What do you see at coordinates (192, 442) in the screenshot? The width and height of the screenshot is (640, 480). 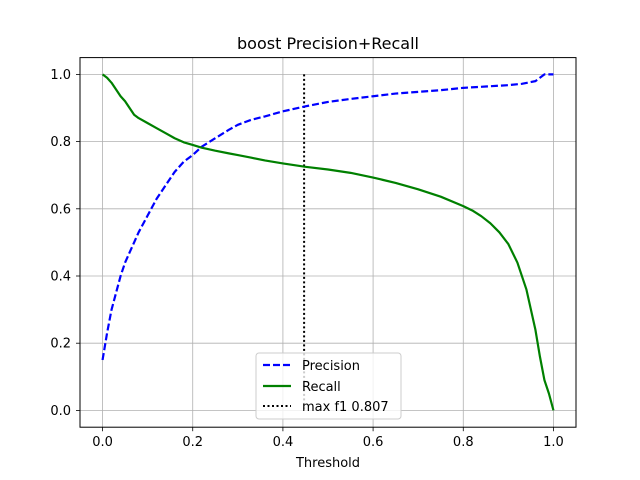 I see `x-tick-label: 0.2` at bounding box center [192, 442].